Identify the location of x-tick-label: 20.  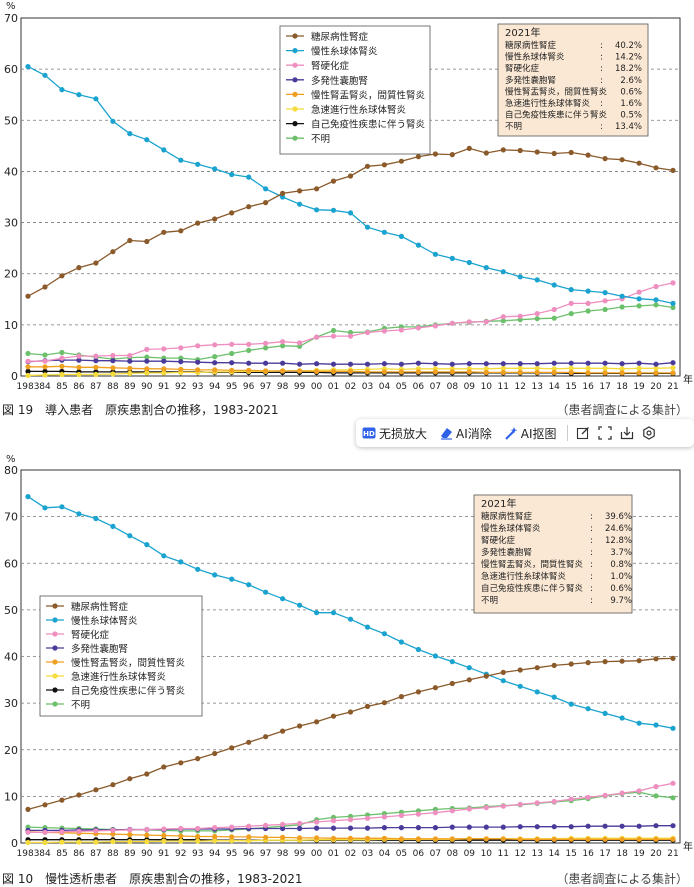
(656, 387).